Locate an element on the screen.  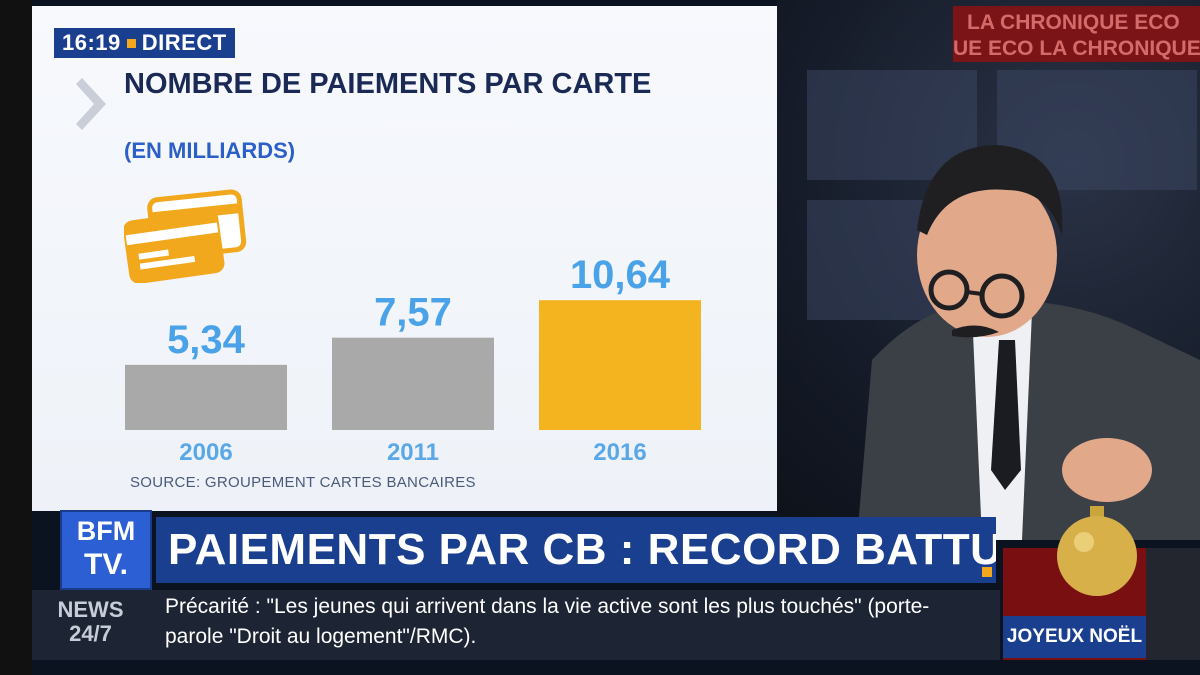
headline-banner: PAIEMENTS PAR CB : RECORD BATTU is located at coordinates (576, 550).